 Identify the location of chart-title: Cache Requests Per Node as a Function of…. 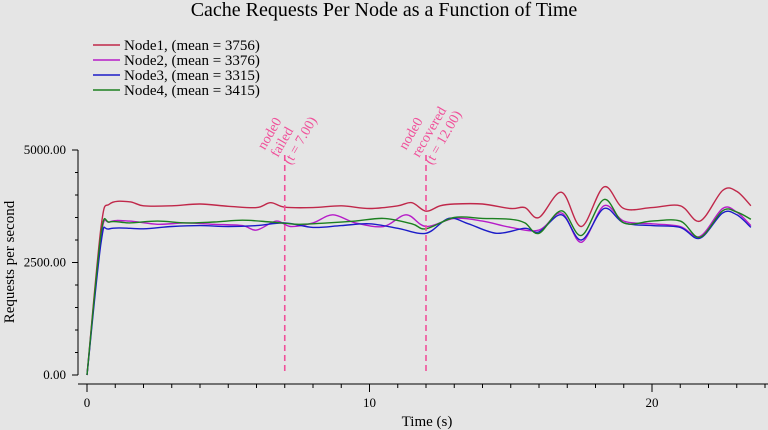
(384, 10).